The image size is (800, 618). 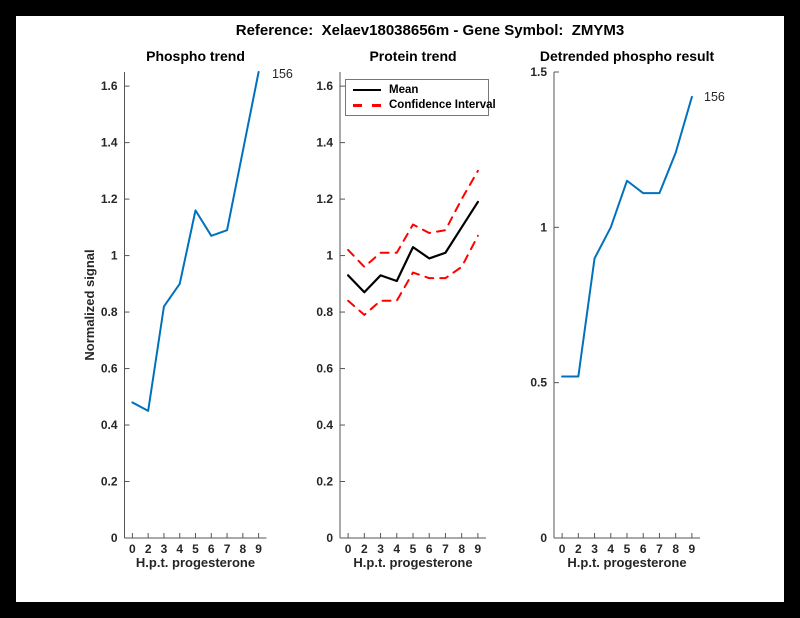 What do you see at coordinates (195, 56) in the screenshot?
I see `phospho-trend-title: Phospho trend` at bounding box center [195, 56].